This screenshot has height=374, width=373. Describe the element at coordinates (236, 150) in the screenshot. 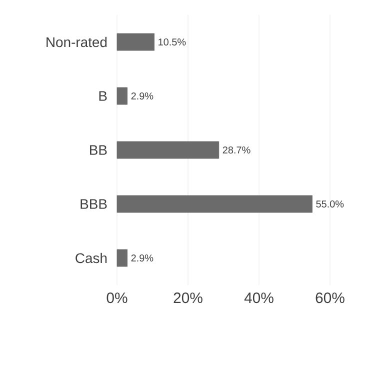

I see `data-label: 28.7%` at that location.